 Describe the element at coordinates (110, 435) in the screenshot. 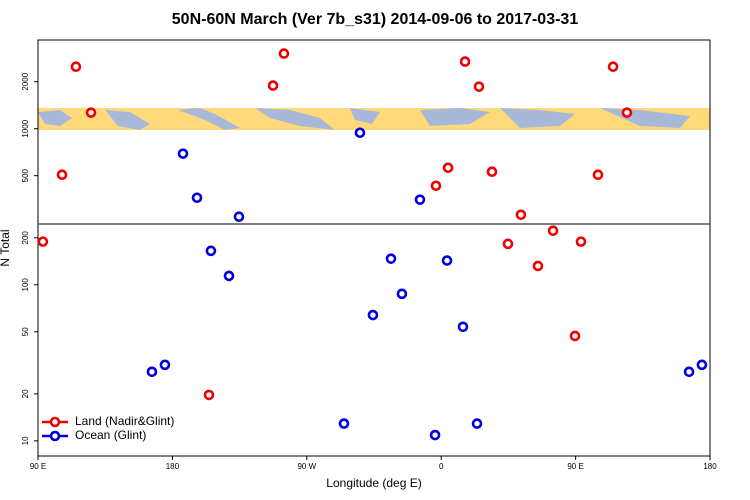

I see `legend-label: Ocean (Glint)` at that location.